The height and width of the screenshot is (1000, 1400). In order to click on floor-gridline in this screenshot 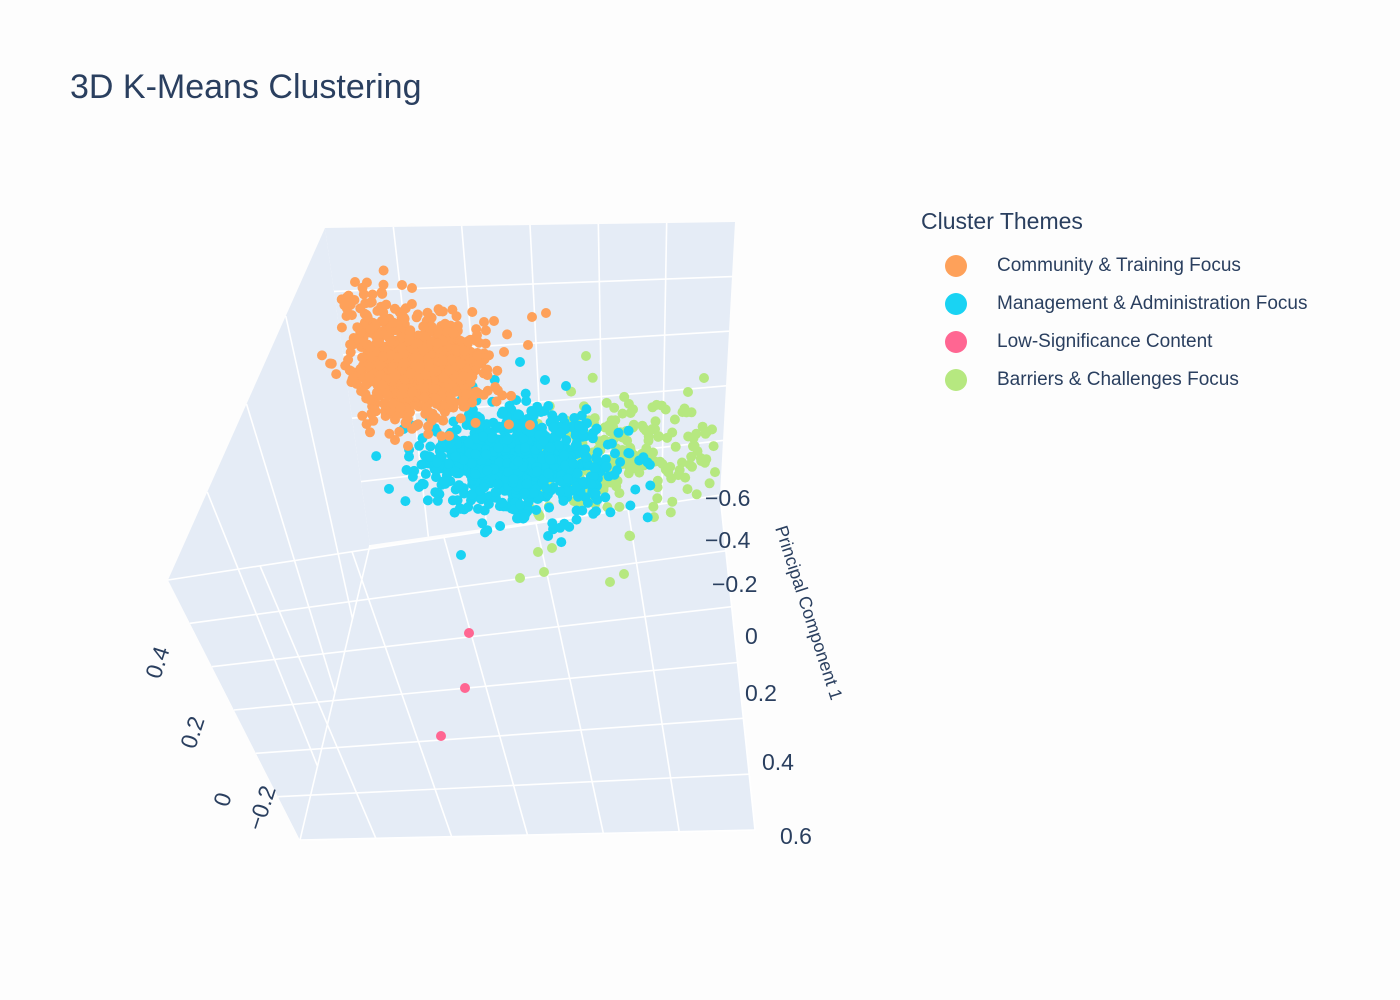, I will do `click(486, 686)`.